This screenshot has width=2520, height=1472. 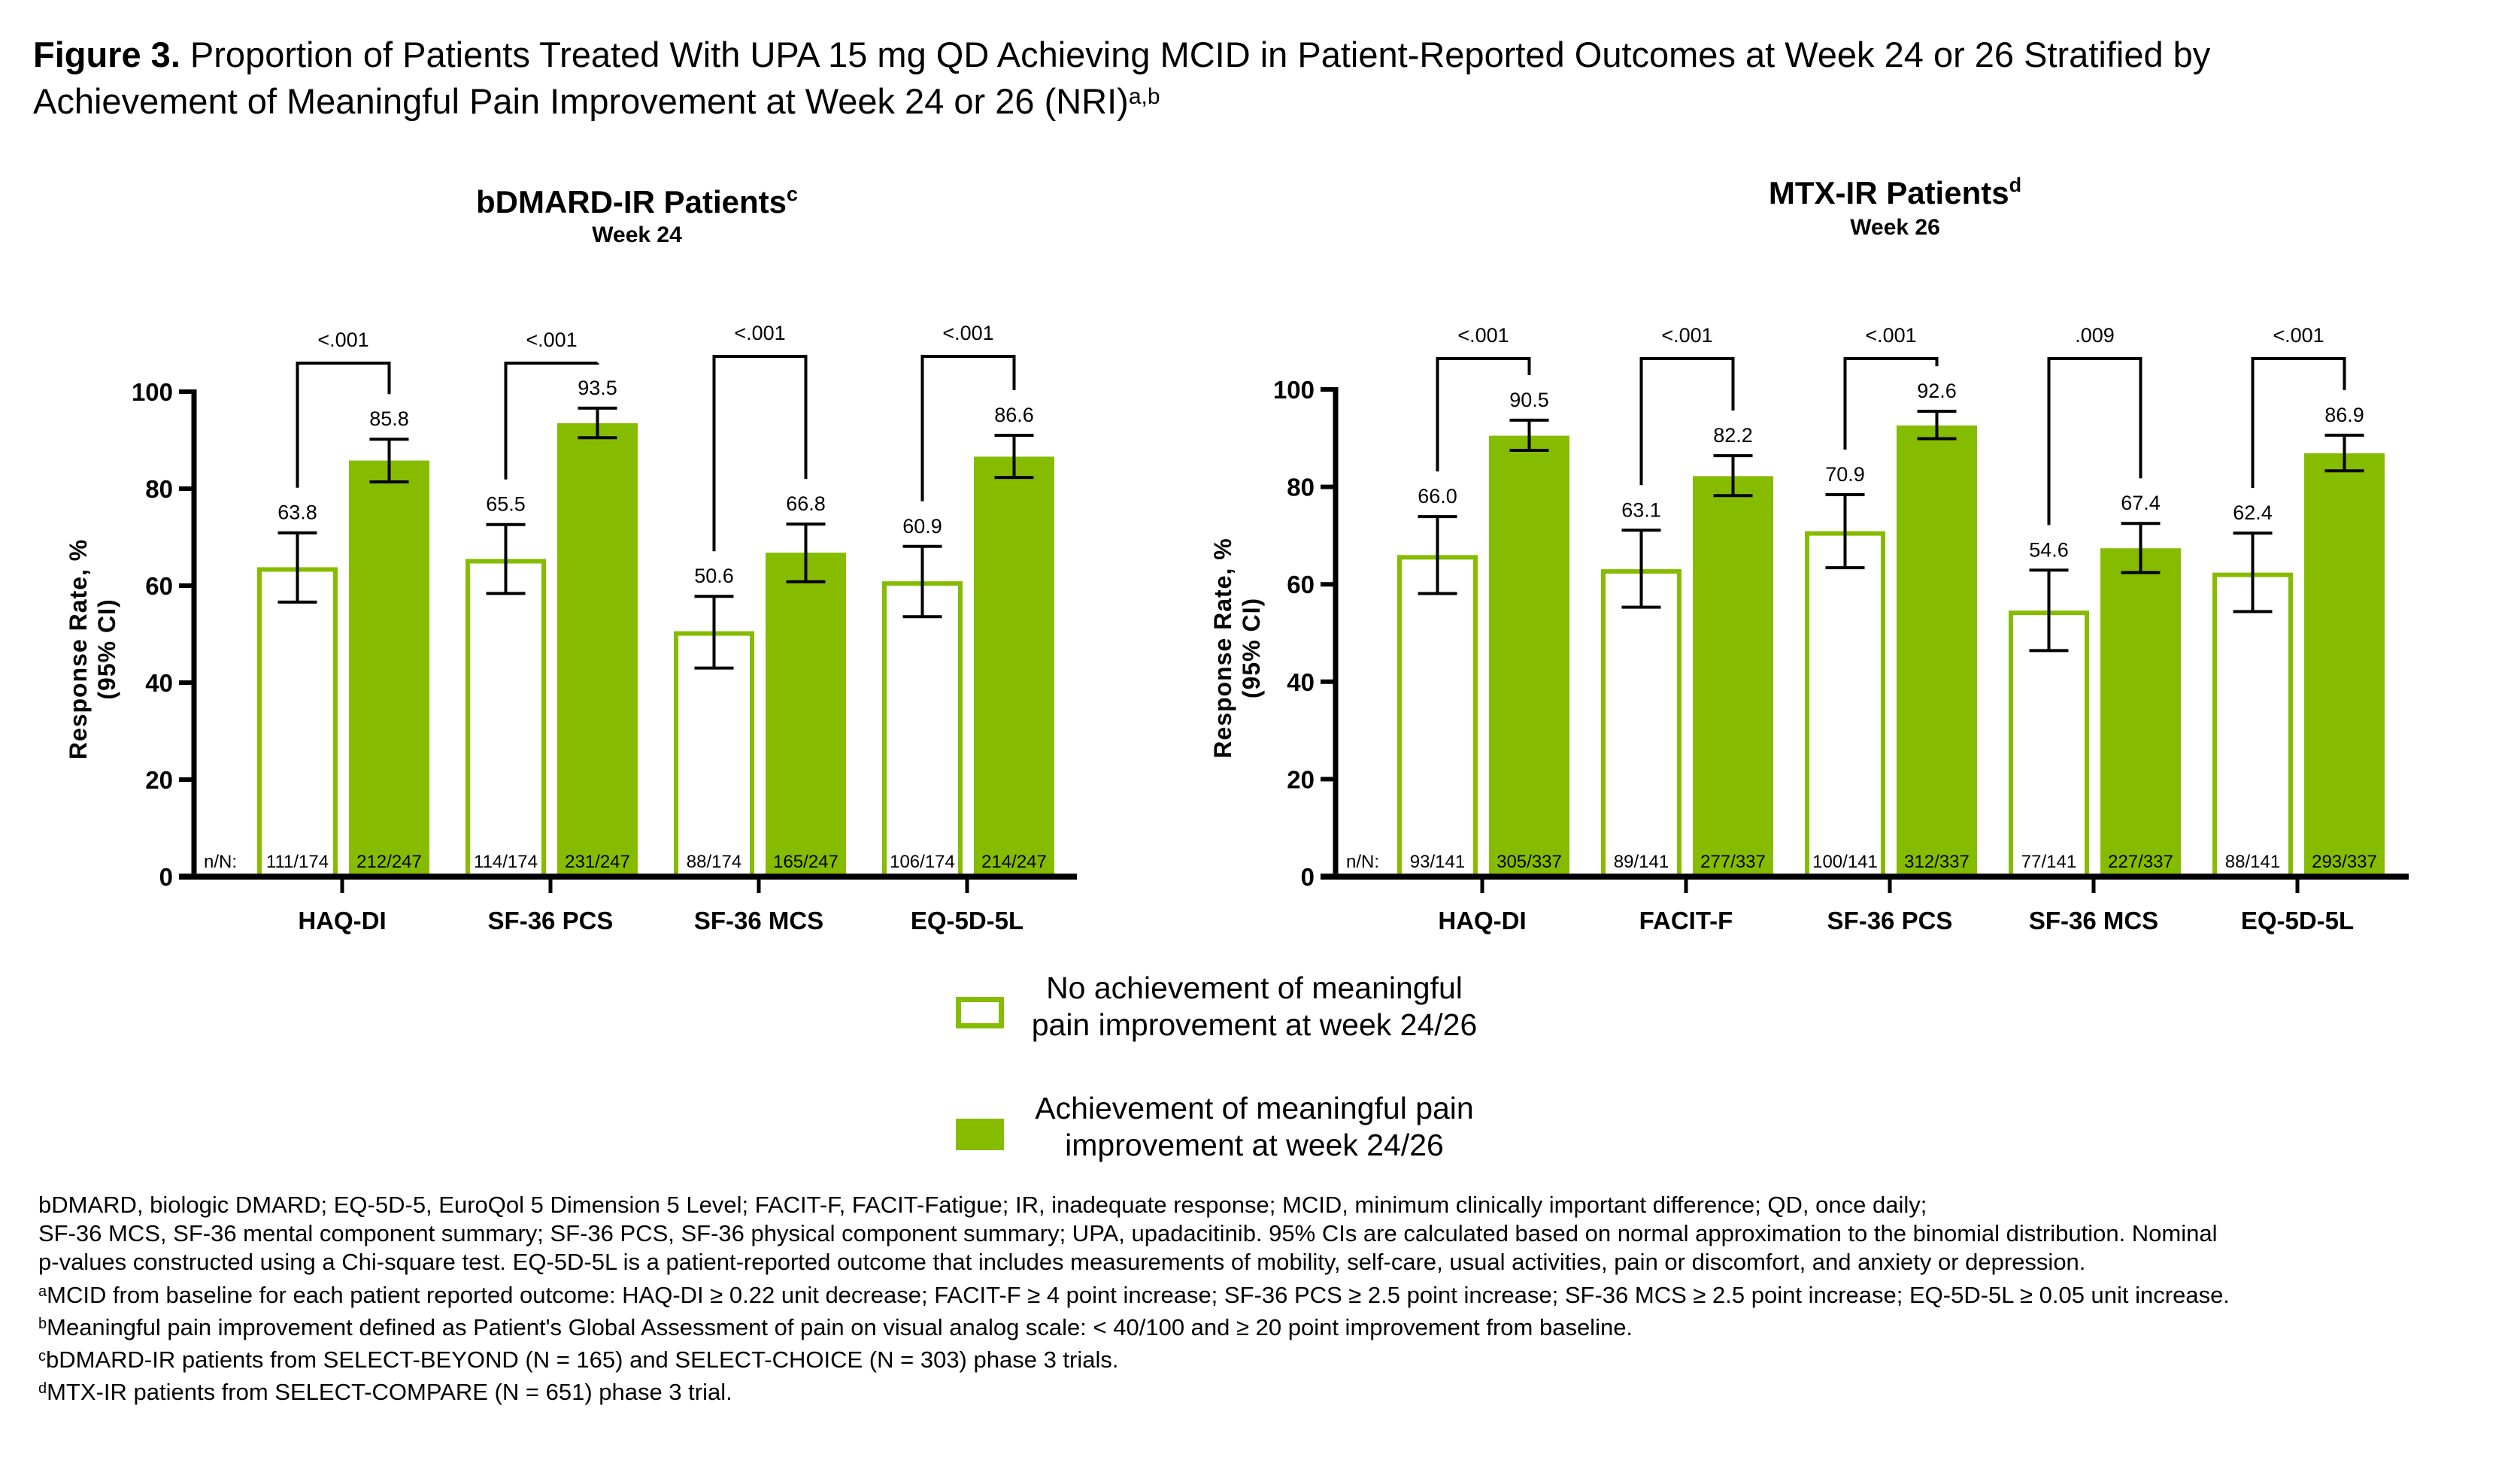 I want to click on chart-2-nN-row-label: n/N:, so click(x=1362, y=862).